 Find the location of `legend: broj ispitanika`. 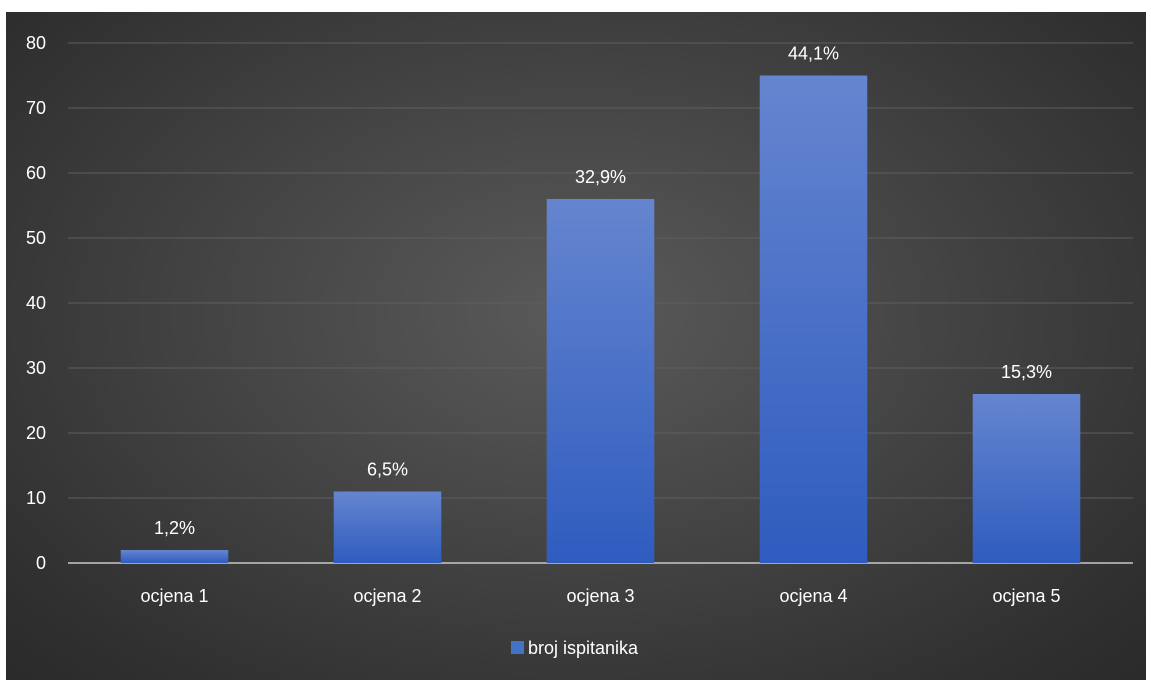

legend: broj ispitanika is located at coordinates (575, 648).